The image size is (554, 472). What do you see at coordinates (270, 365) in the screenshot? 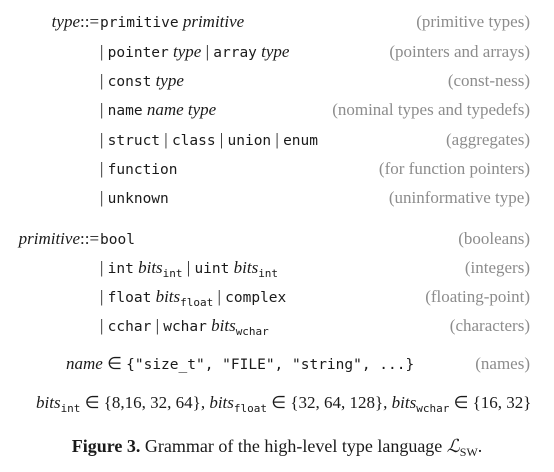
I see `names-set: {"size_t", "FILE", "string", ...}` at bounding box center [270, 365].